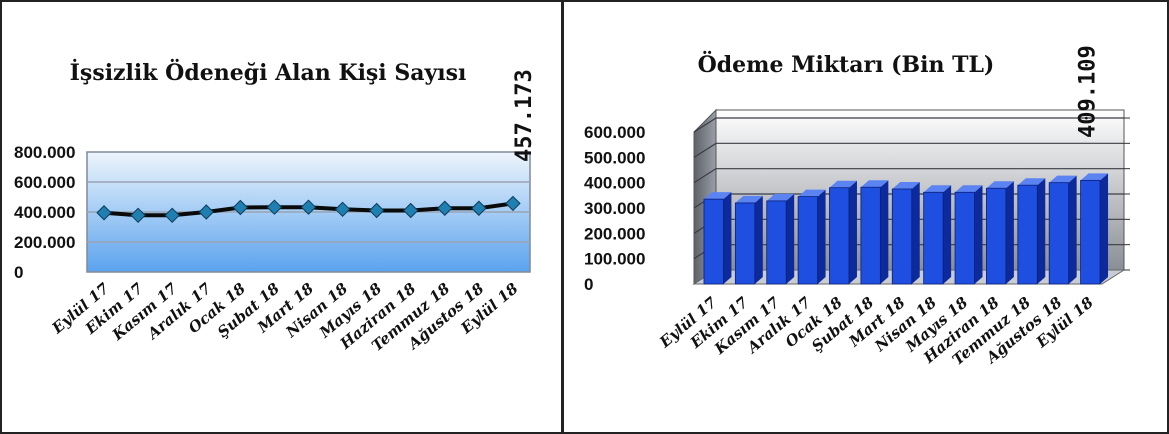 The height and width of the screenshot is (434, 1169). What do you see at coordinates (268, 72) in the screenshot?
I see `chart-title: İşsizlik Ödeneği Alan Kişi Sayısı` at bounding box center [268, 72].